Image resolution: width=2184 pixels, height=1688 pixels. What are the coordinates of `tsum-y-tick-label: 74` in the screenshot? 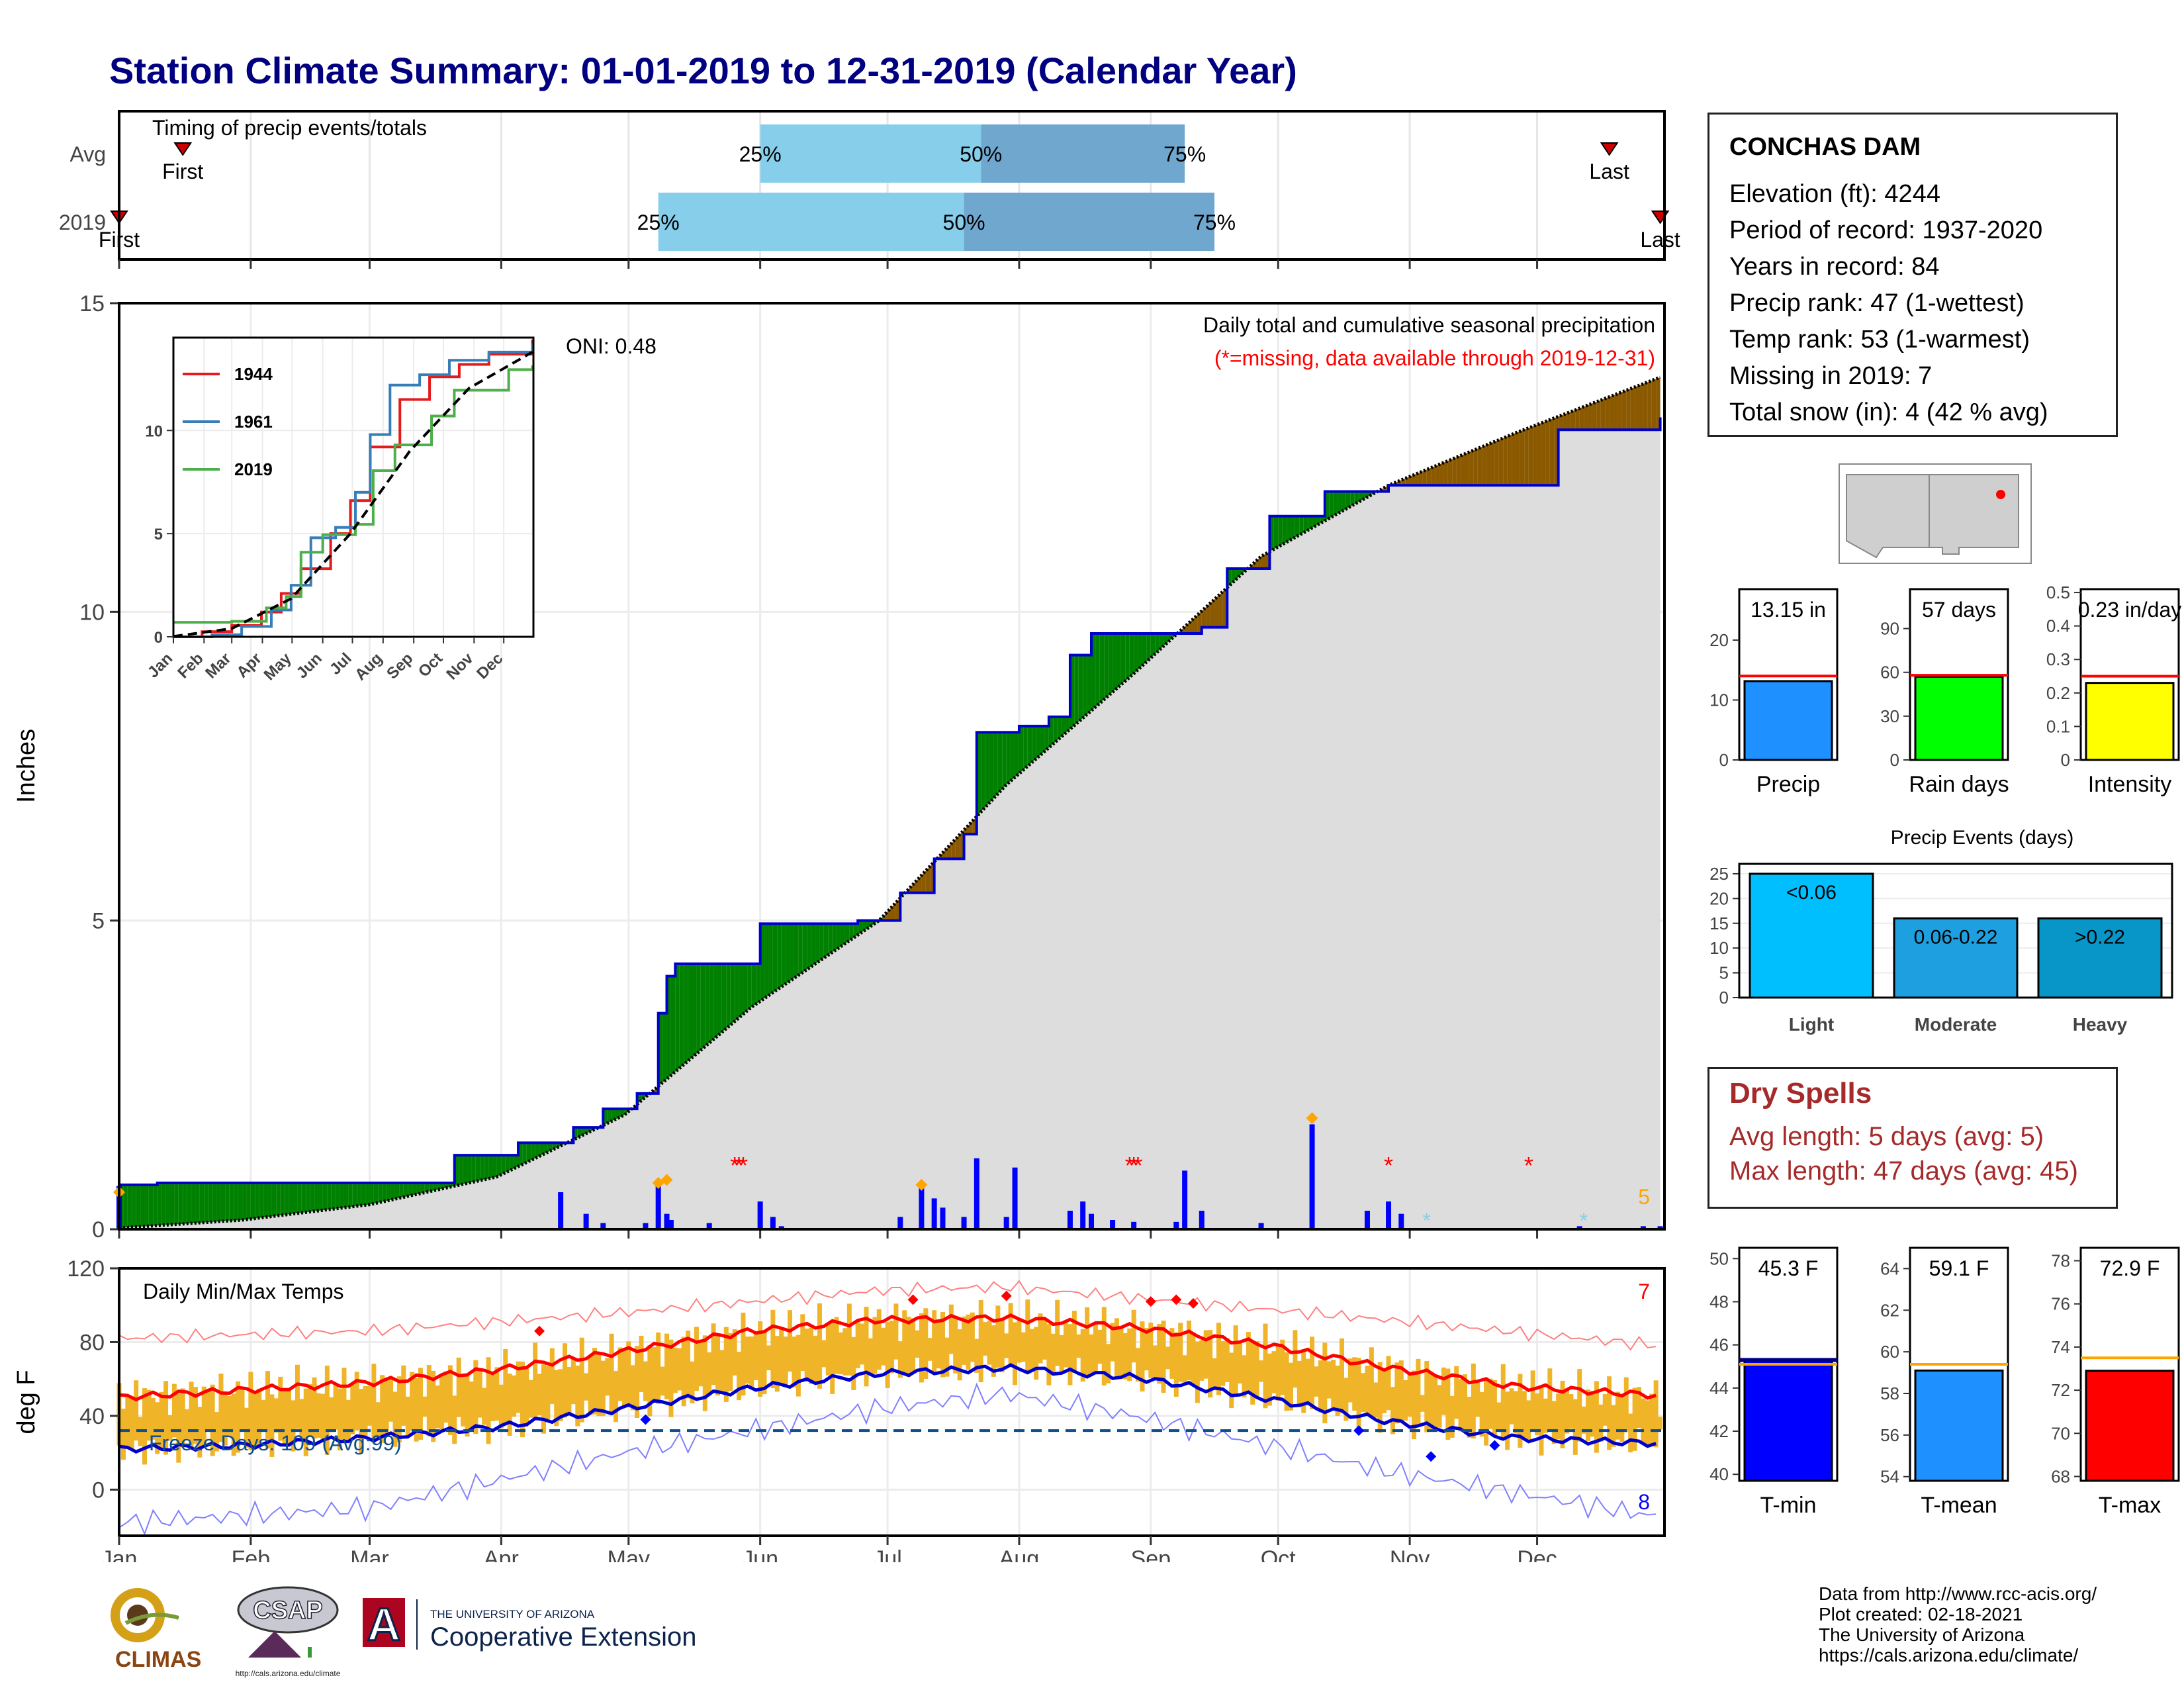 It's located at (2060, 1347).